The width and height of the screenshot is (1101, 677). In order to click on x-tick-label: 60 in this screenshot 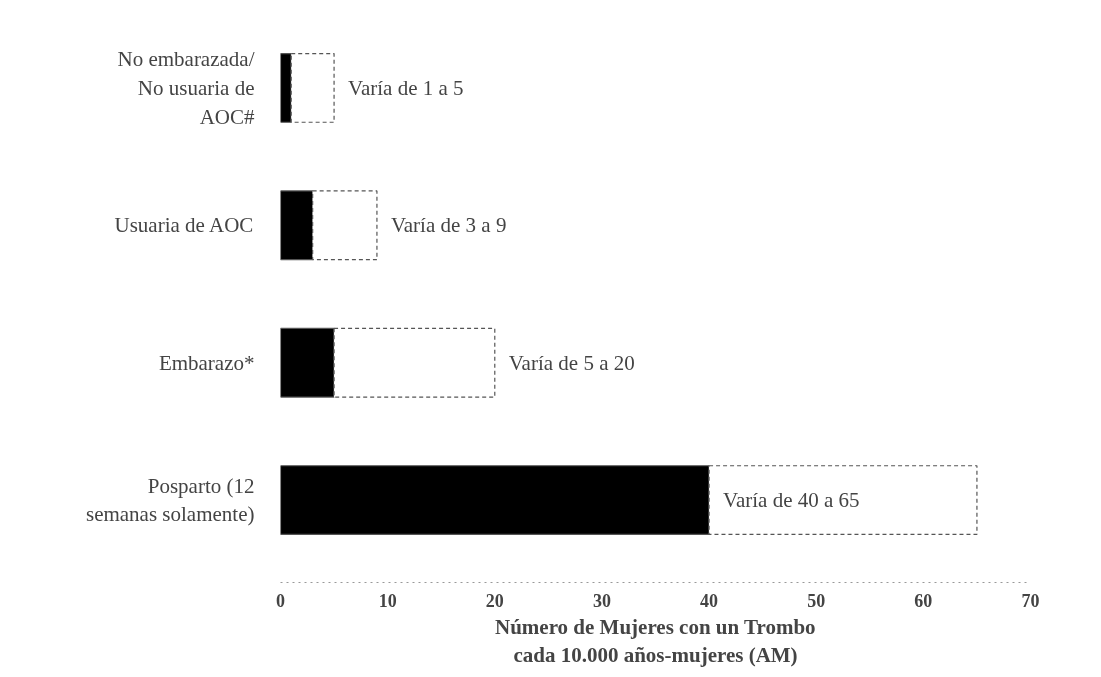, I will do `click(923, 600)`.